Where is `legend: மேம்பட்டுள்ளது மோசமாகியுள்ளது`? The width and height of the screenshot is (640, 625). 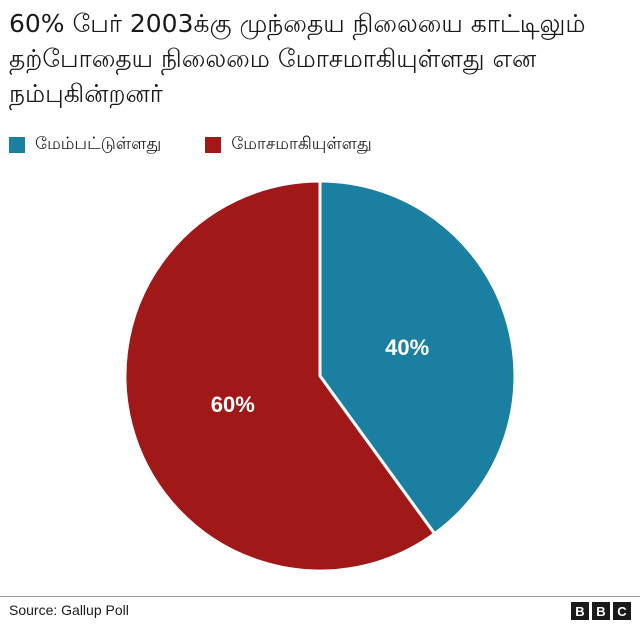
legend: மேம்பட்டுள்ளது மோசமாகியுள்ளது is located at coordinates (212, 145).